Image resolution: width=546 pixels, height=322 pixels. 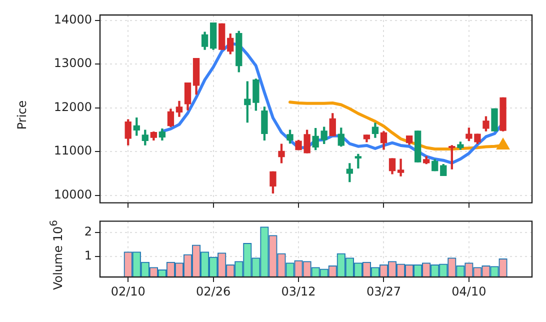 What do you see at coordinates (22, 115) in the screenshot?
I see `y-axis-title: Price` at bounding box center [22, 115].